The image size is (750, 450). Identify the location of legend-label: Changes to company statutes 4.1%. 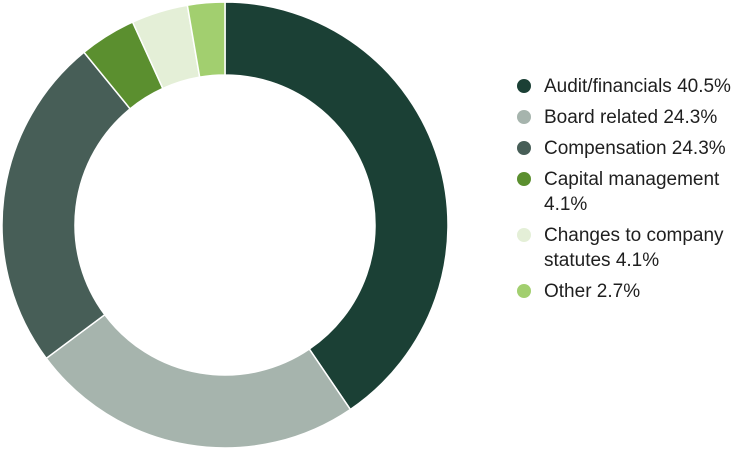
(634, 248).